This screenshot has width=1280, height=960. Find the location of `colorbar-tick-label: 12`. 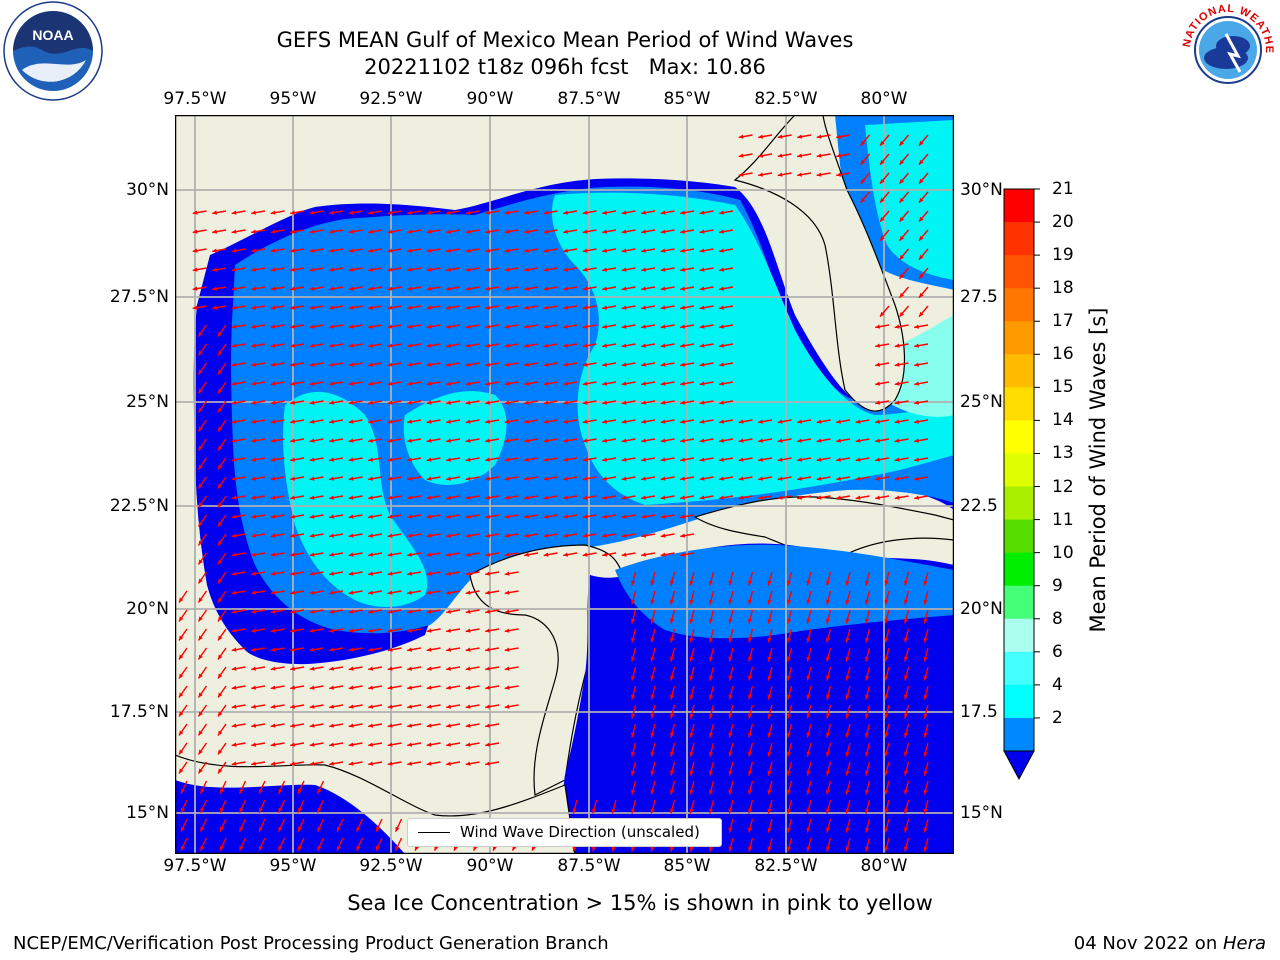

colorbar-tick-label: 12 is located at coordinates (1063, 486).